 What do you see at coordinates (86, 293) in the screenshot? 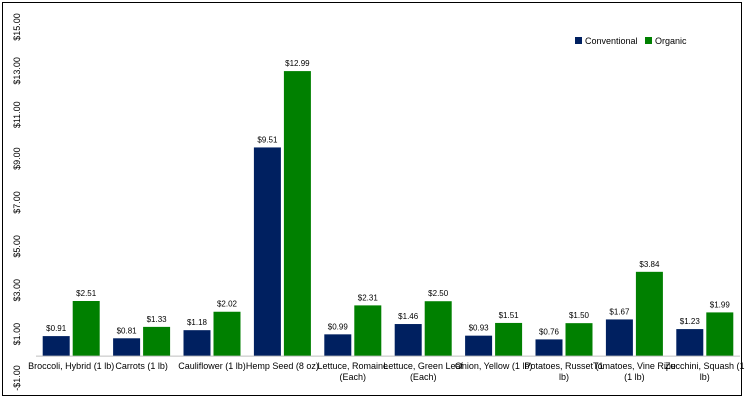
I see `data-label: $2.51` at bounding box center [86, 293].